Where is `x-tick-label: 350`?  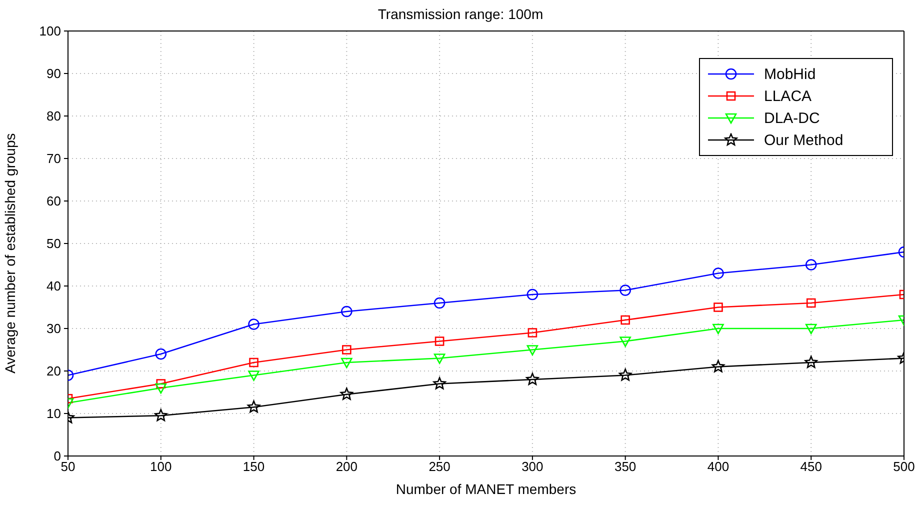 x-tick-label: 350 is located at coordinates (625, 466).